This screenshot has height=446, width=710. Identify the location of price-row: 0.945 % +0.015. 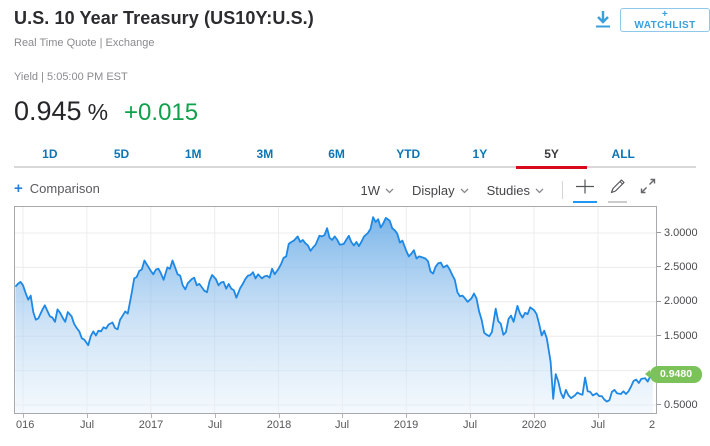
(106, 111).